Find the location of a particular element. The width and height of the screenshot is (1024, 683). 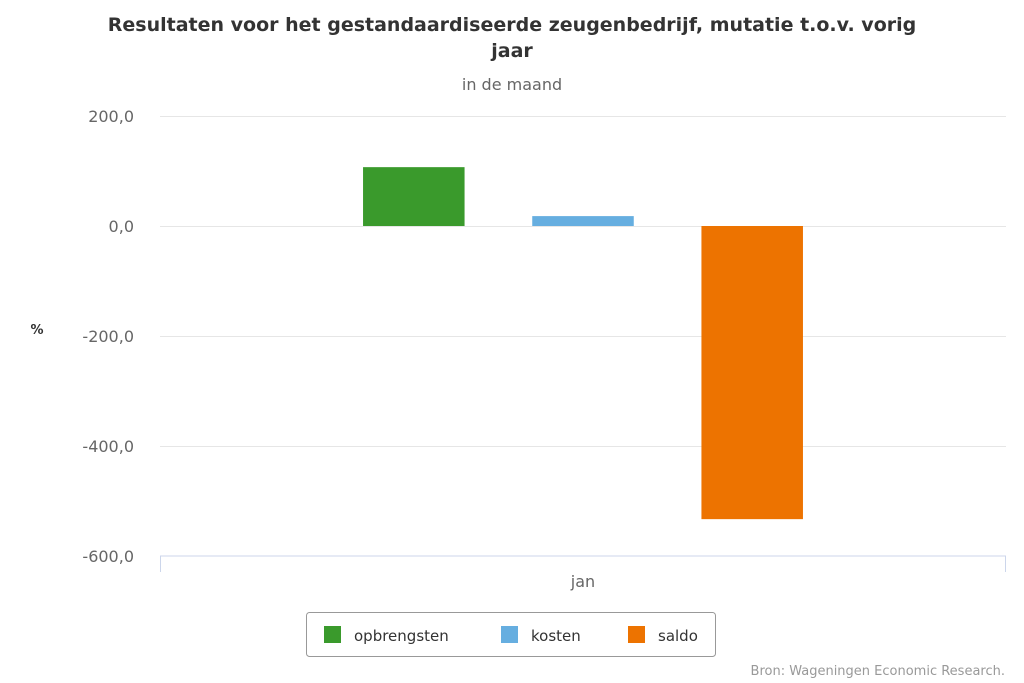

y-axis-ticks: 200,0 0,0 -200,0 -400,0 -600,0 is located at coordinates (108, 336).